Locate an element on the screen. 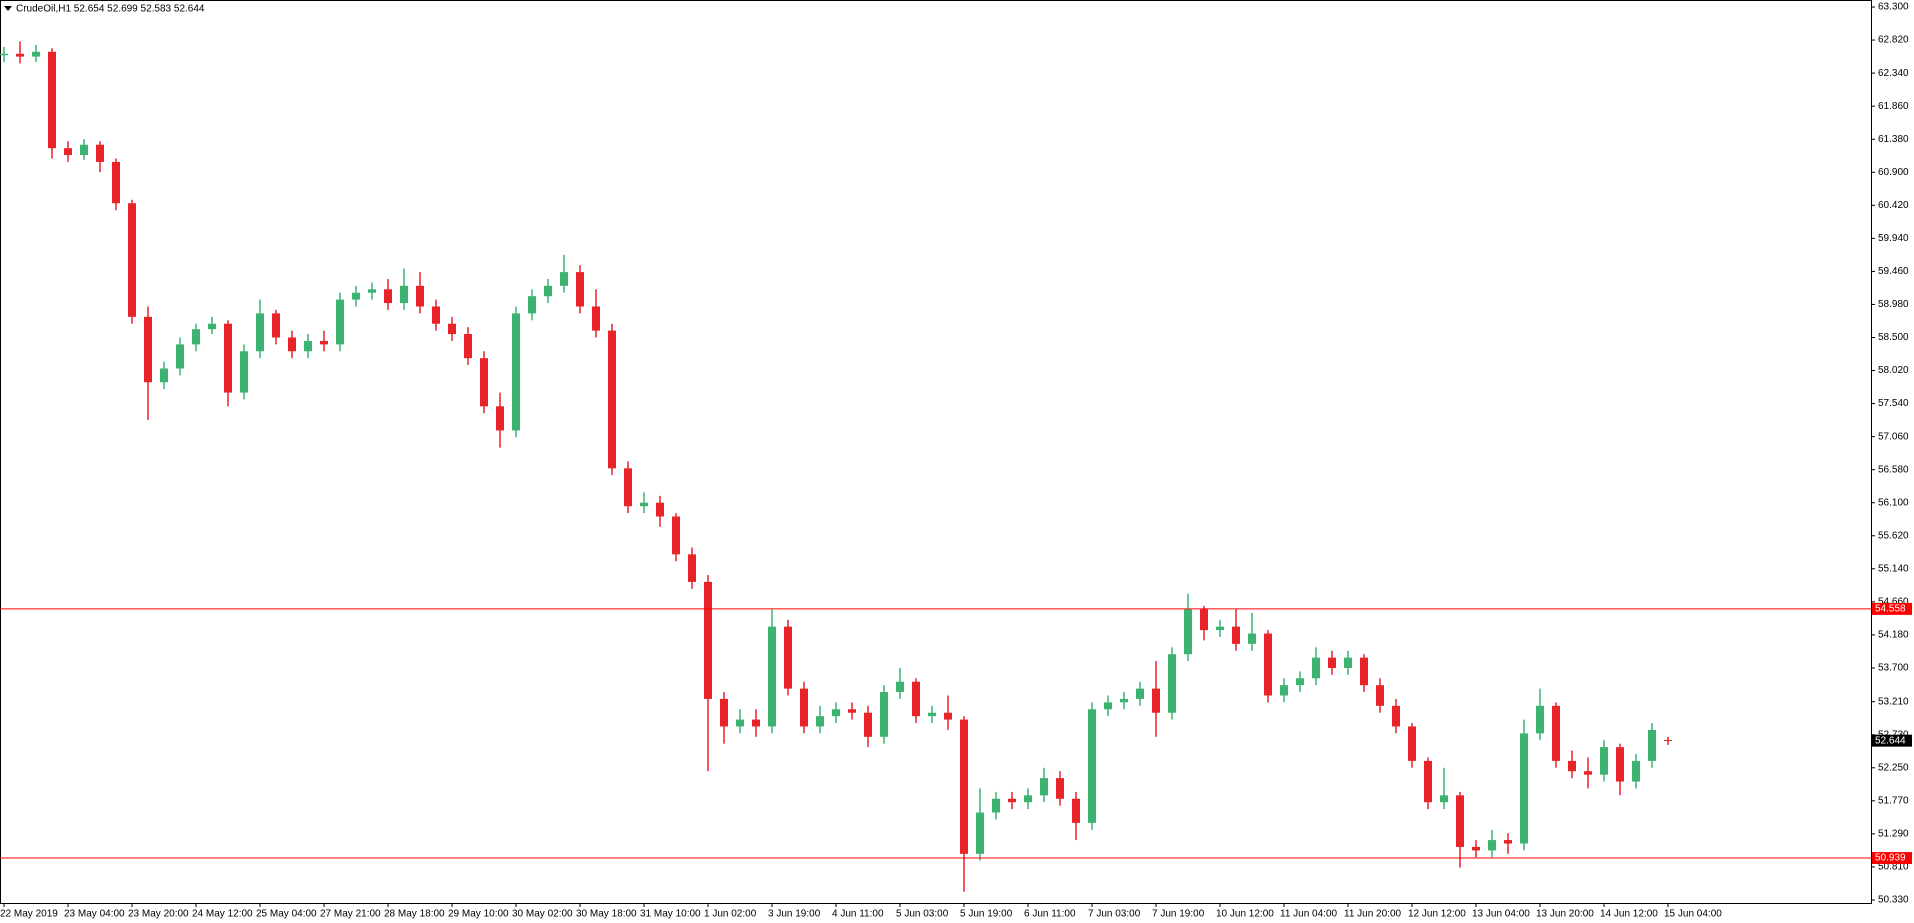 The height and width of the screenshot is (923, 1914). y-tick-label: 62.340 is located at coordinates (1893, 73).